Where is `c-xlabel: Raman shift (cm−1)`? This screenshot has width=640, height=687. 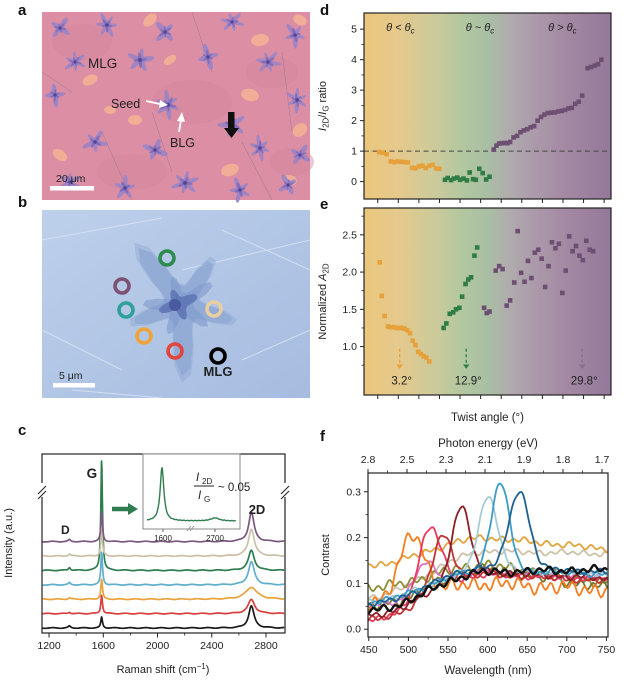 c-xlabel: Raman shift (cm−1) is located at coordinates (163, 669).